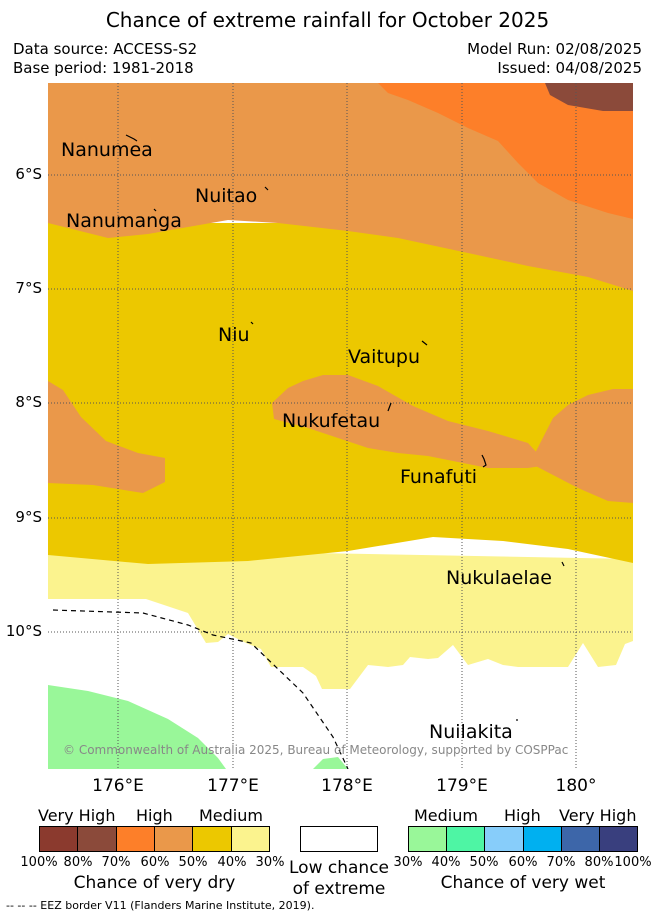 Image resolution: width=655 pixels, height=919 pixels. What do you see at coordinates (124, 221) in the screenshot?
I see `place-label-nanumanga: Nanumanga` at bounding box center [124, 221].